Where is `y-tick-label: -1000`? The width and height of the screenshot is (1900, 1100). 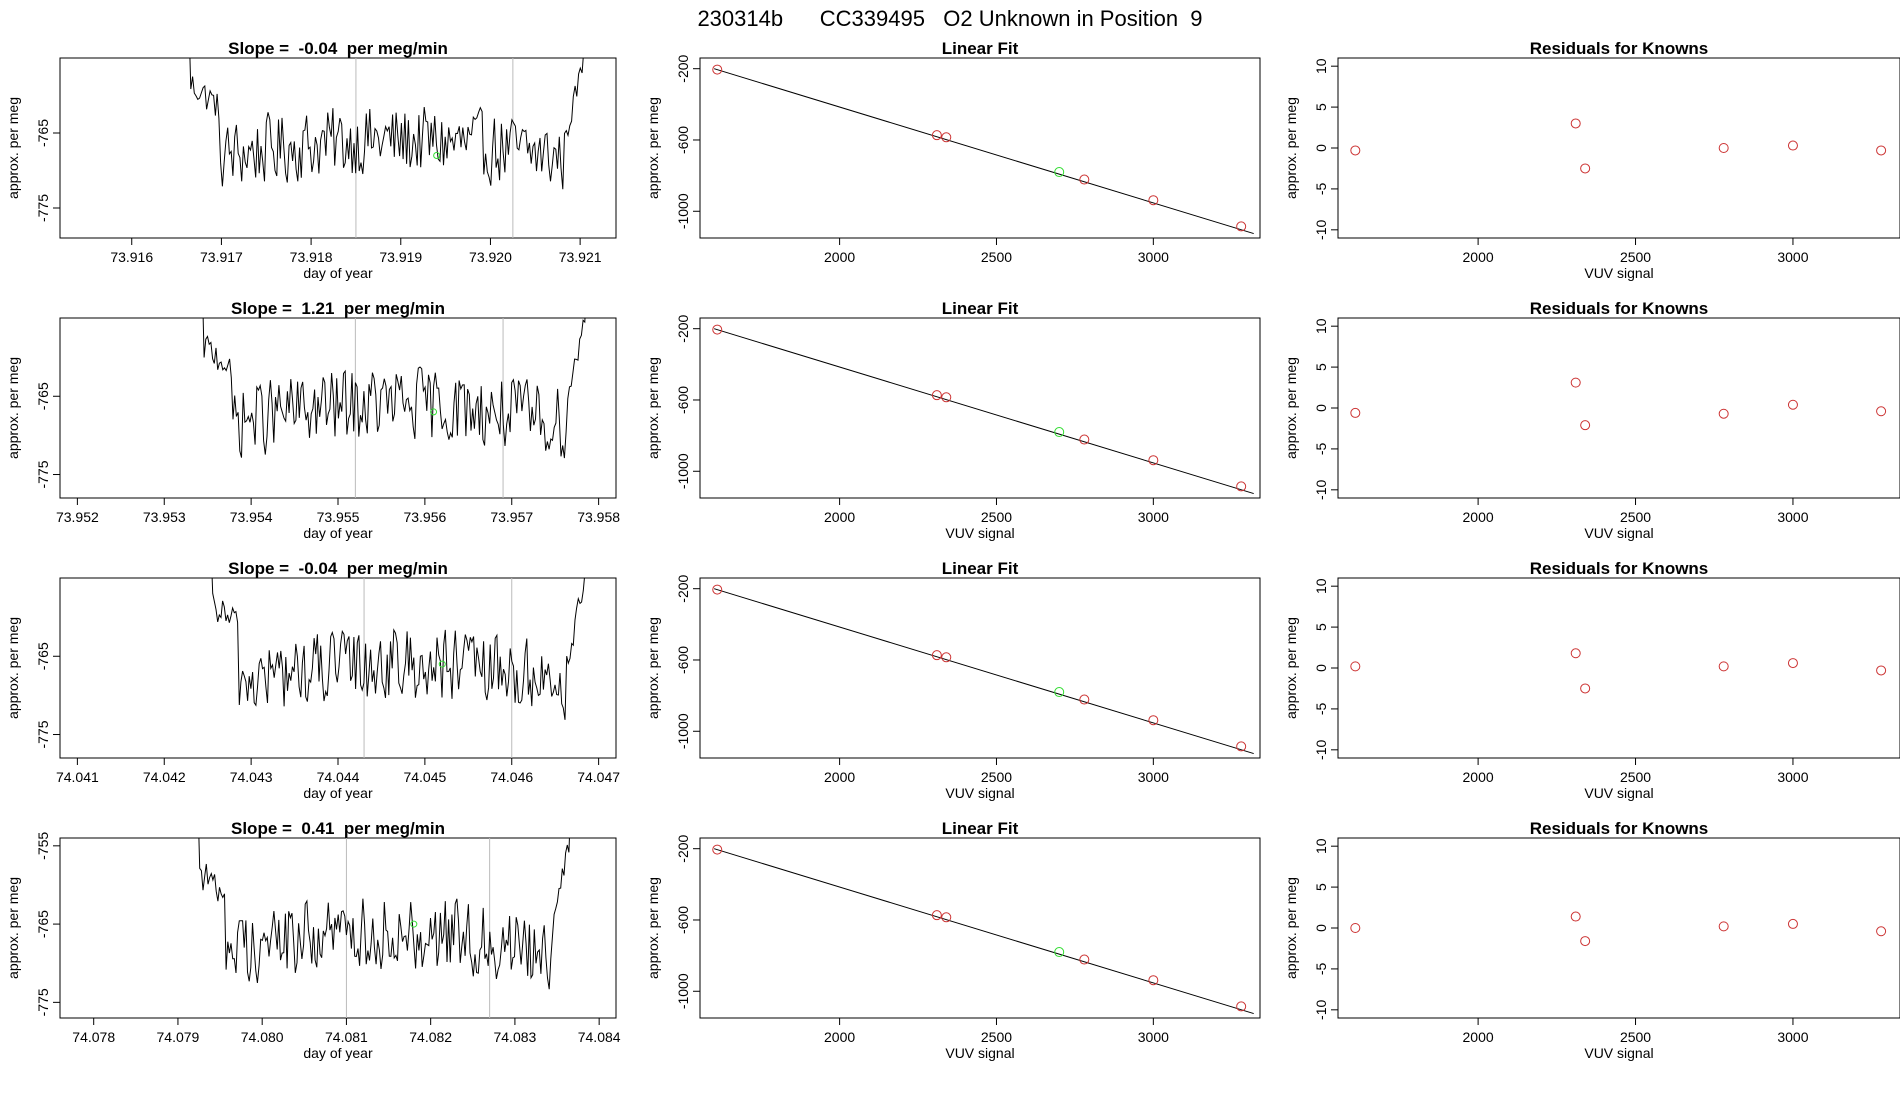
y-tick-label: -1000 is located at coordinates (683, 471).